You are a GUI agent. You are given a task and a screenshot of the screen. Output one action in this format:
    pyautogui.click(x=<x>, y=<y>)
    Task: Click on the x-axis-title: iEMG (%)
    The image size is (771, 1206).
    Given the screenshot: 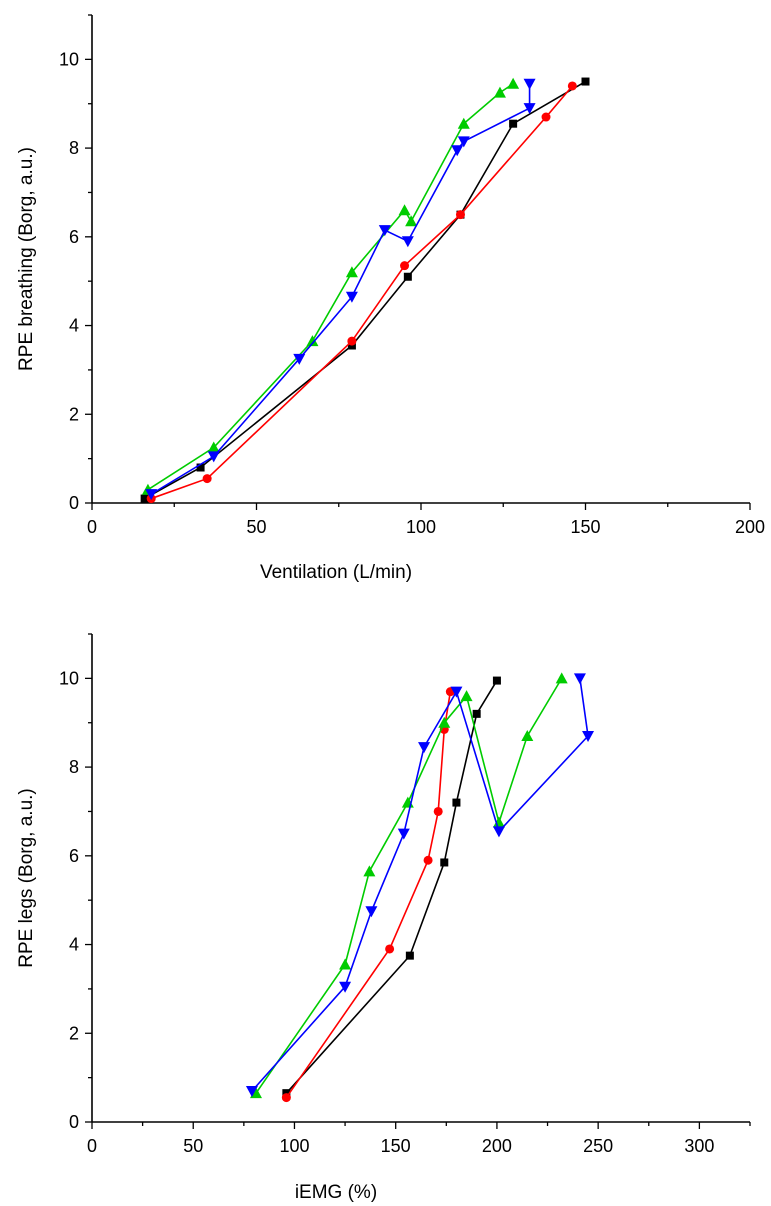 What is the action you would take?
    pyautogui.click(x=336, y=1192)
    